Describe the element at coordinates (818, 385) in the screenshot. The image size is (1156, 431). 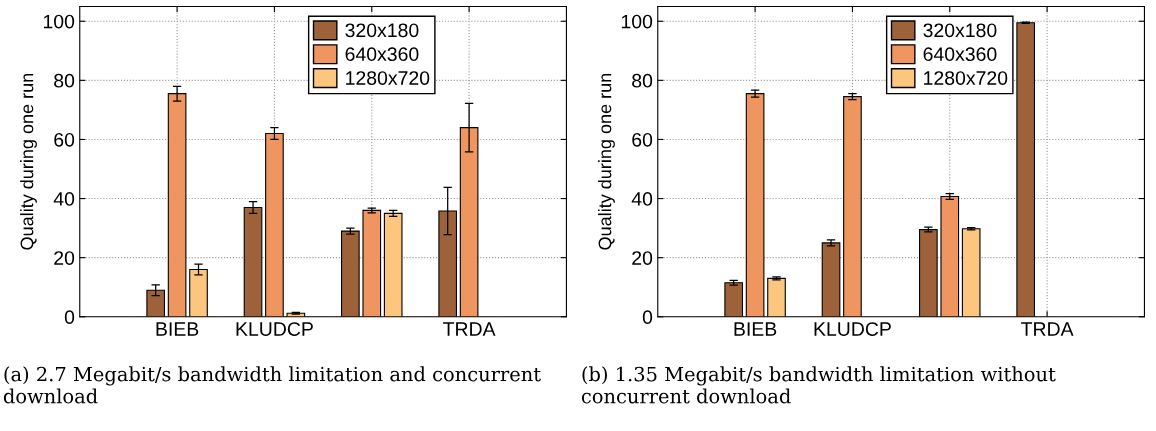
I see `text: (b) 1.35 Megabit/s bandwidth limitation without concurrent download` at that location.